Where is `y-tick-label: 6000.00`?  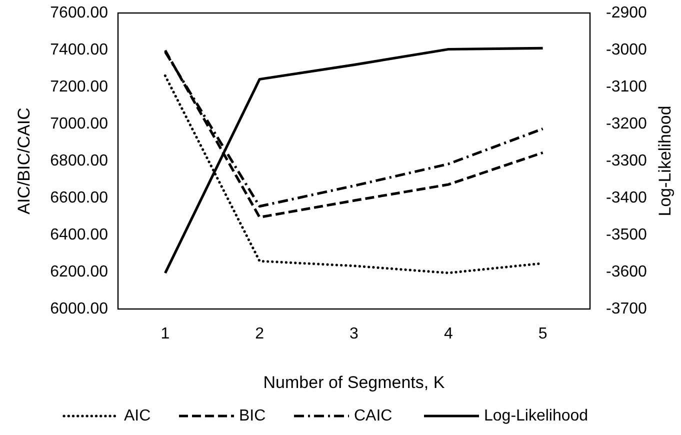 y-tick-label: 6000.00 is located at coordinates (79, 309).